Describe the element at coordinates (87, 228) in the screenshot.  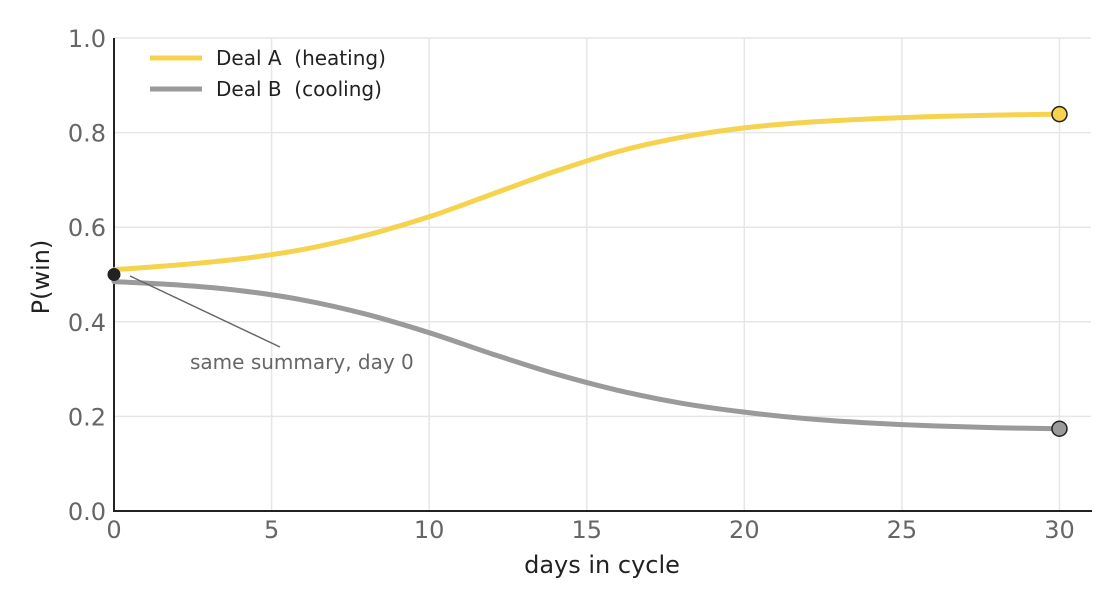
I see `y-tick-label: 0.6` at that location.